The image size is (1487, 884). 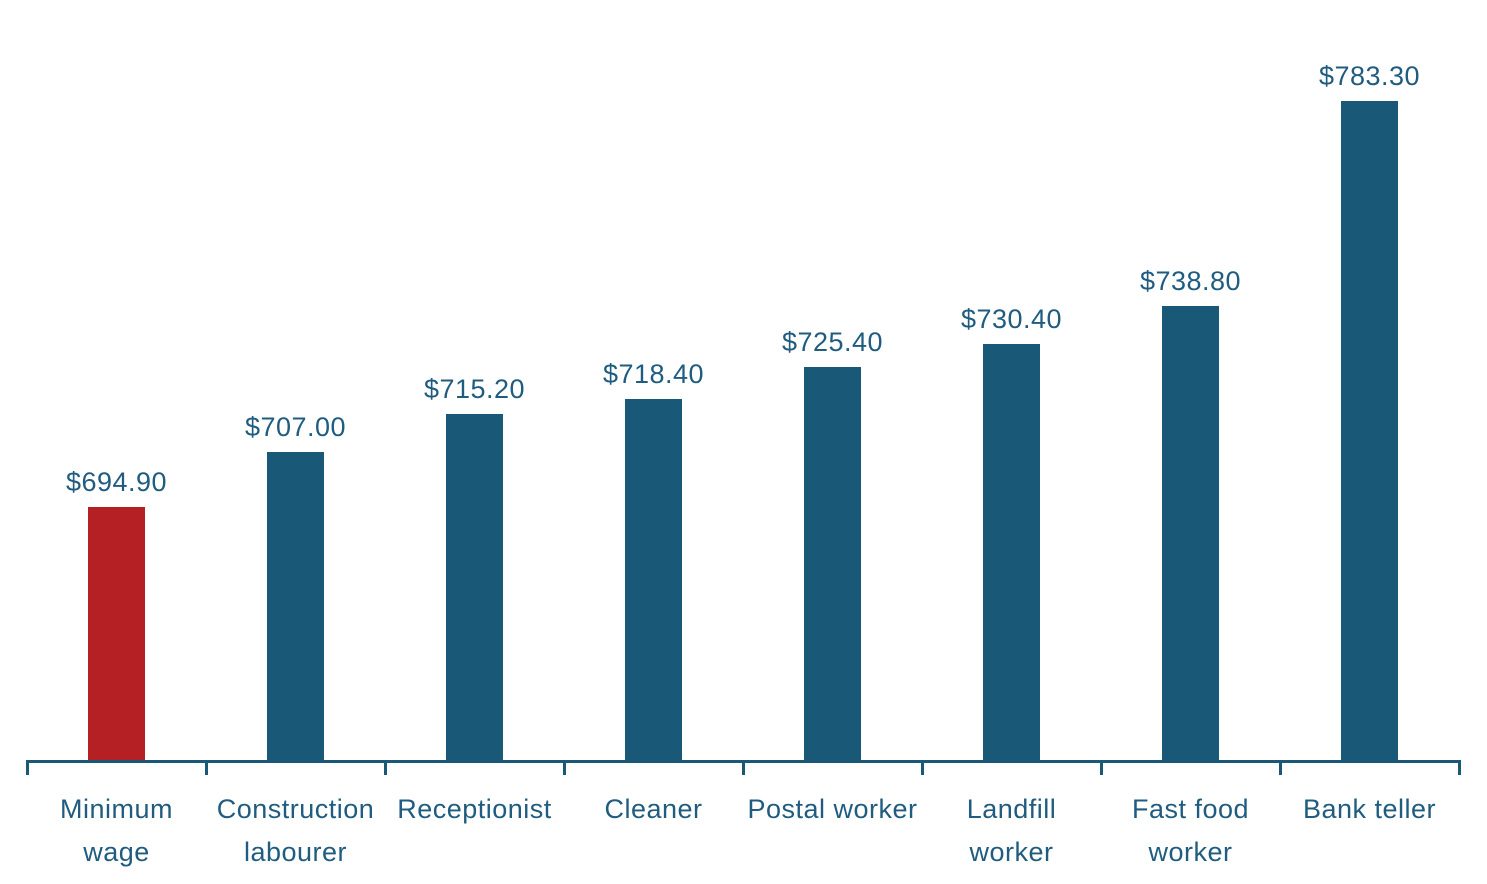 I want to click on x-axis-category-label: Landfill worker, so click(x=1011, y=830).